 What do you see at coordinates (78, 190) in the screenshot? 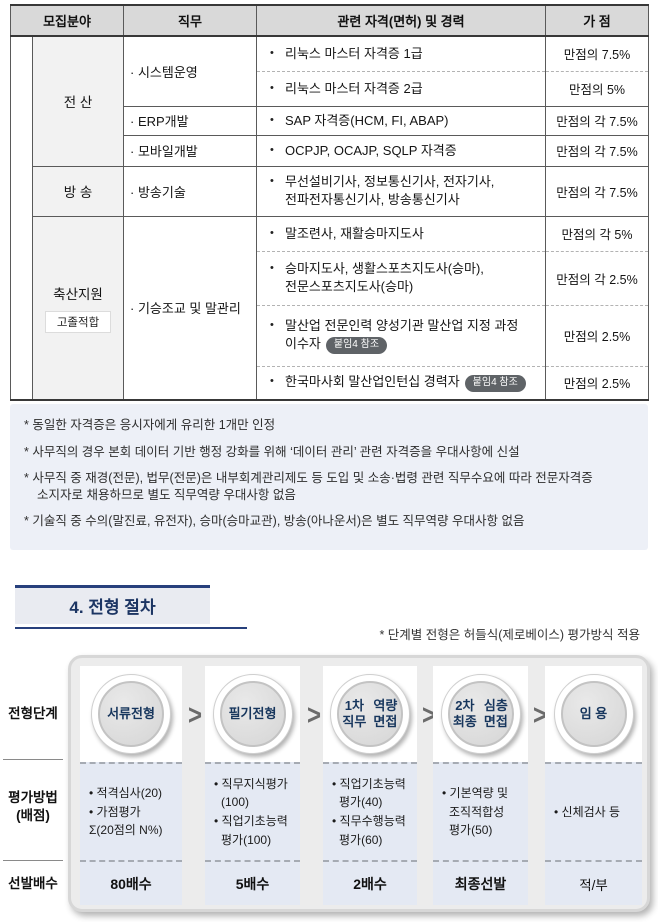
I see `category-cell-broadcast: 방 송` at bounding box center [78, 190].